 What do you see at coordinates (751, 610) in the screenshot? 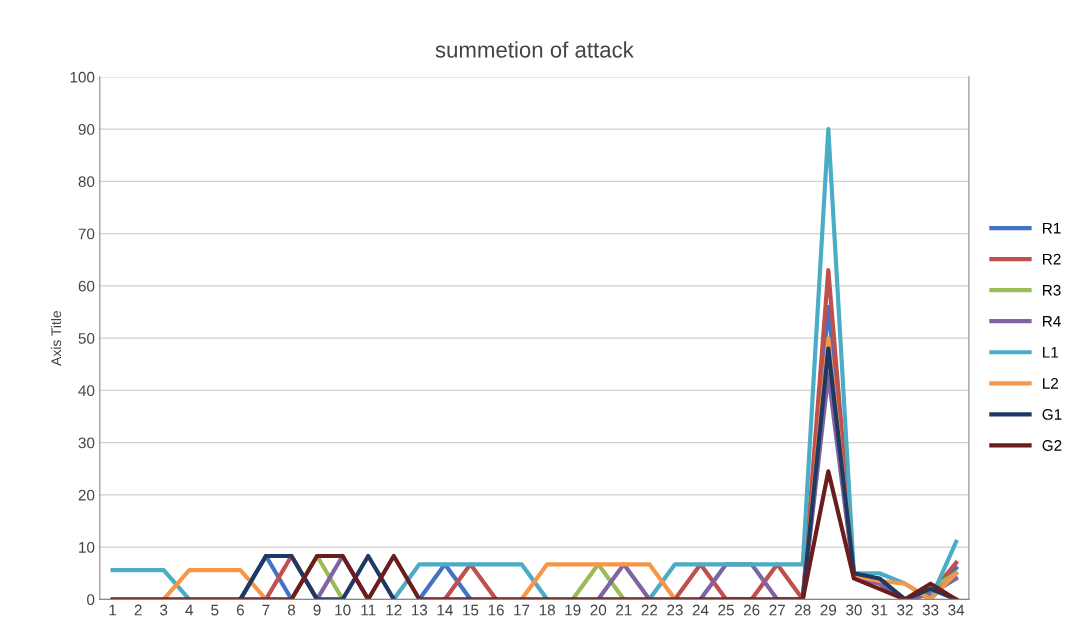
I see `x-tick-label: 26` at bounding box center [751, 610].